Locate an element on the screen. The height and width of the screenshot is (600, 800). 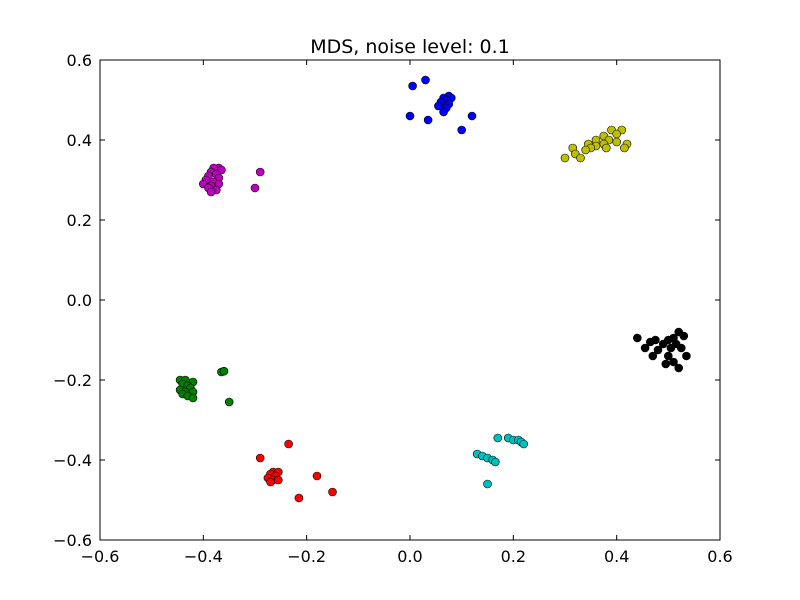
x-tick-label: 0.4 is located at coordinates (616, 556).